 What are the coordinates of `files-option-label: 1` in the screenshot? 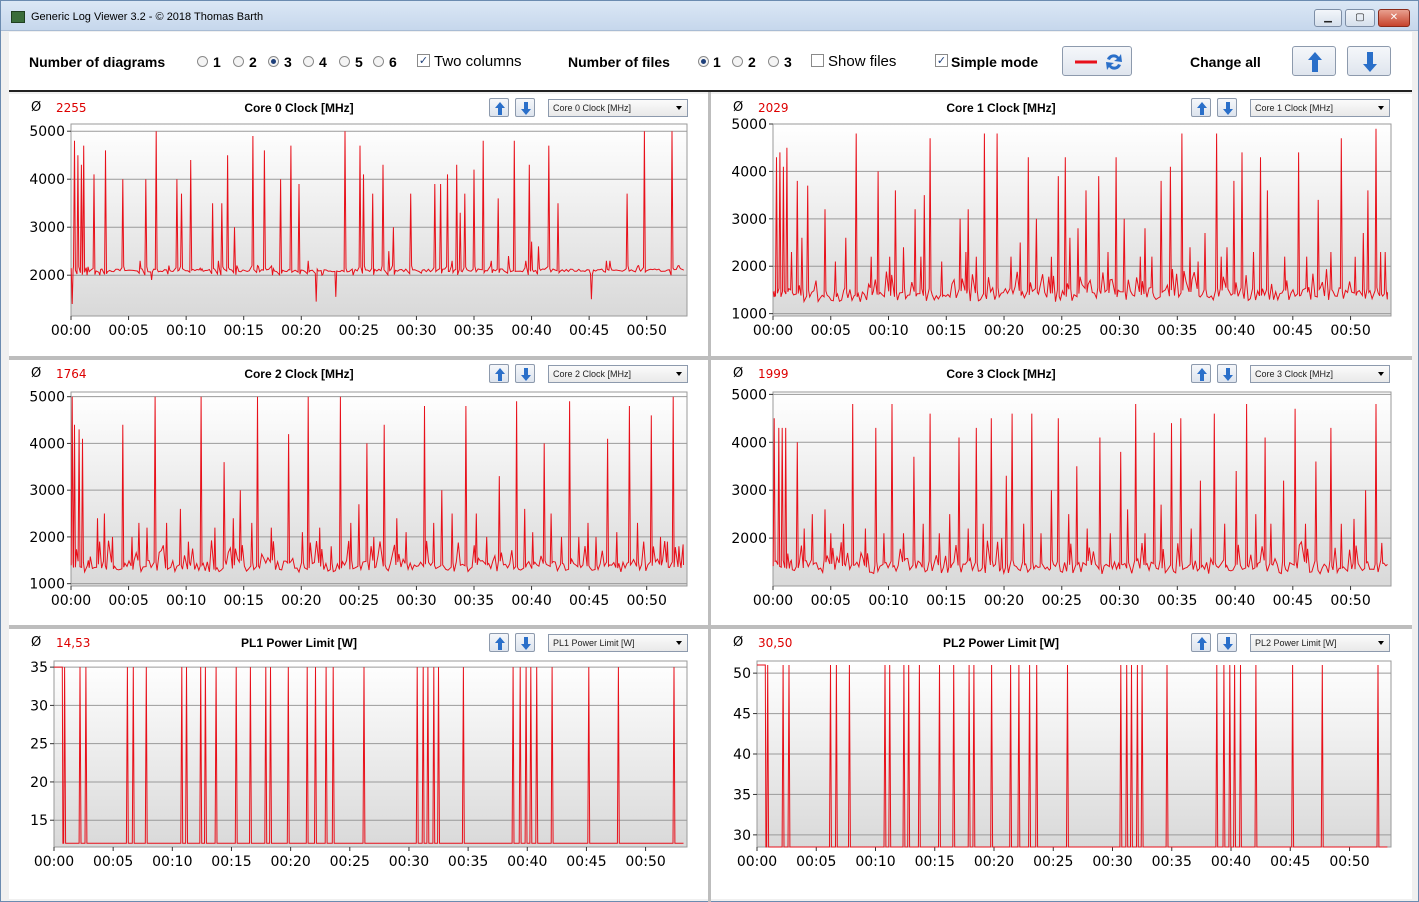 It's located at (717, 62).